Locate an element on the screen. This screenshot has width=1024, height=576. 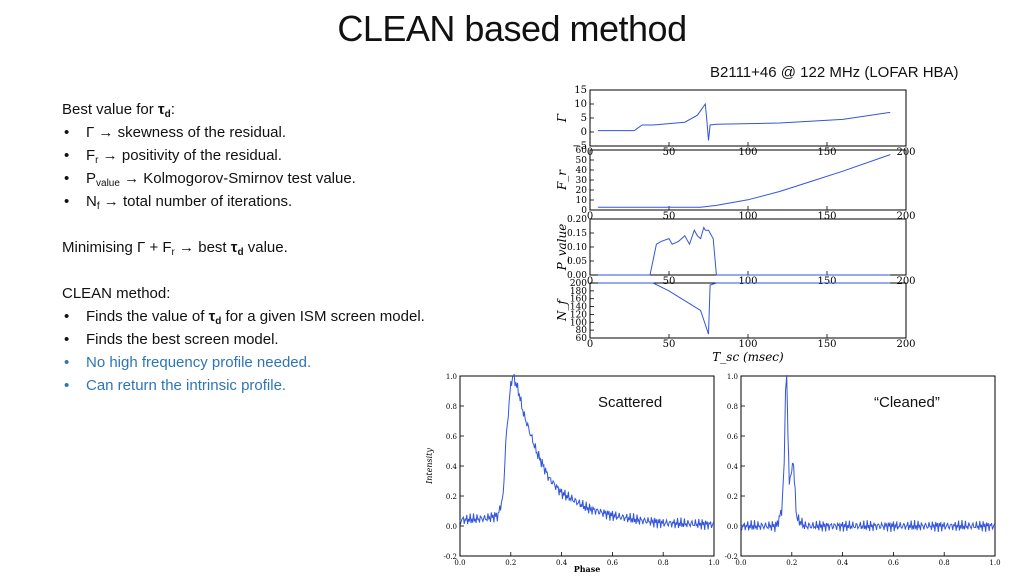
xlabel-4: Phase is located at coordinates (587, 569).